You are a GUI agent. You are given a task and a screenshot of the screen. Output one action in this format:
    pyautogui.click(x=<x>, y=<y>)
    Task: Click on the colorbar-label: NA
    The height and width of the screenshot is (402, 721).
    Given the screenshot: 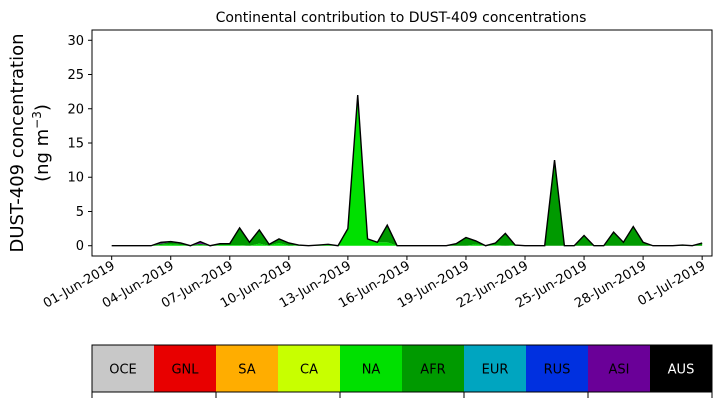 What is the action you would take?
    pyautogui.click(x=371, y=370)
    